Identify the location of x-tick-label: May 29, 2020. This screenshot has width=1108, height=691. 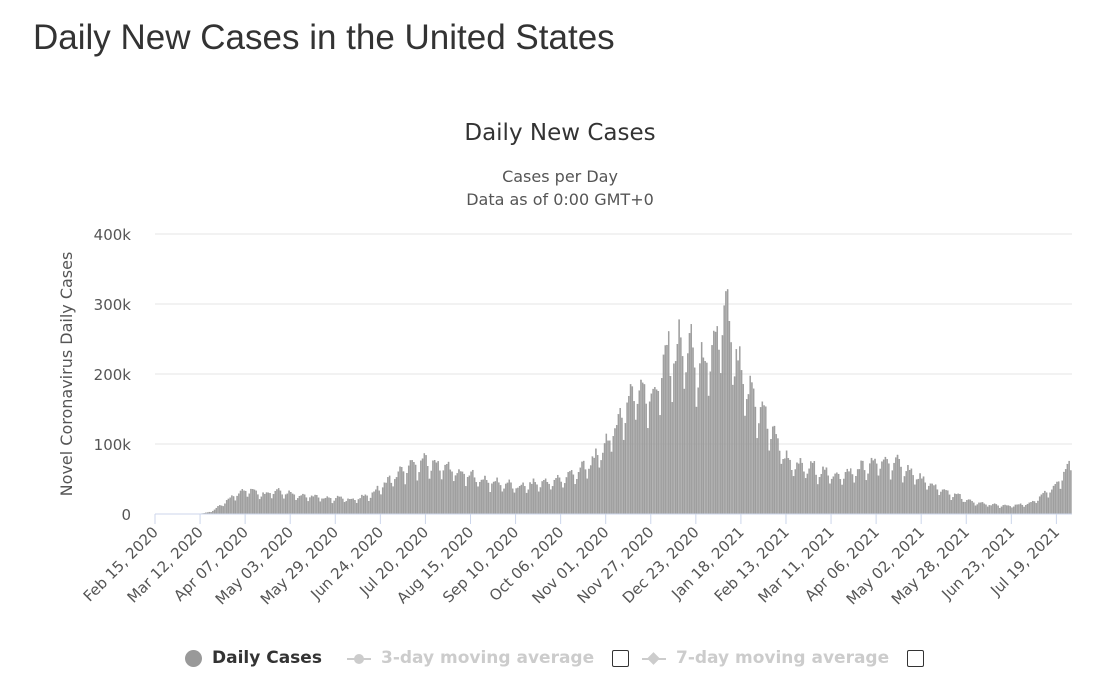
(299, 565).